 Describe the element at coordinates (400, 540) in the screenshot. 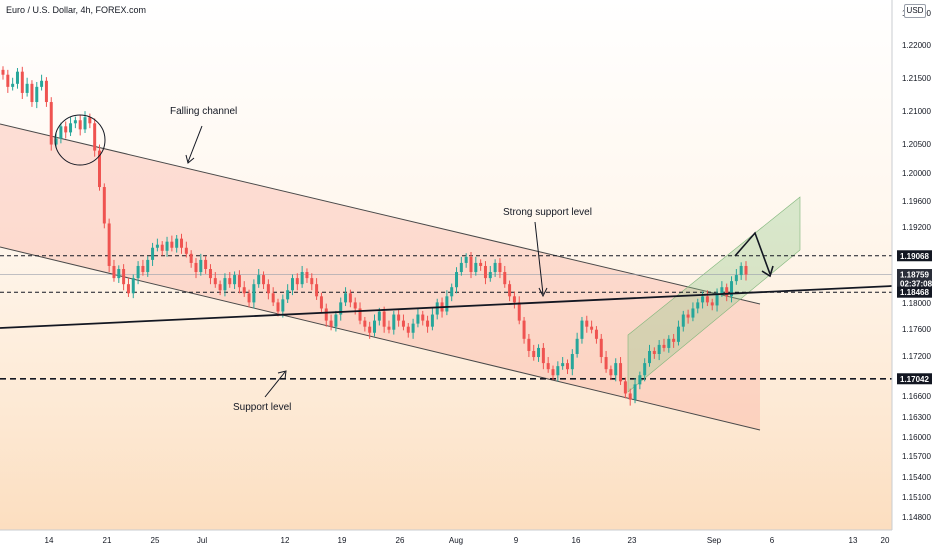

I see `time-tick-label: 26` at that location.